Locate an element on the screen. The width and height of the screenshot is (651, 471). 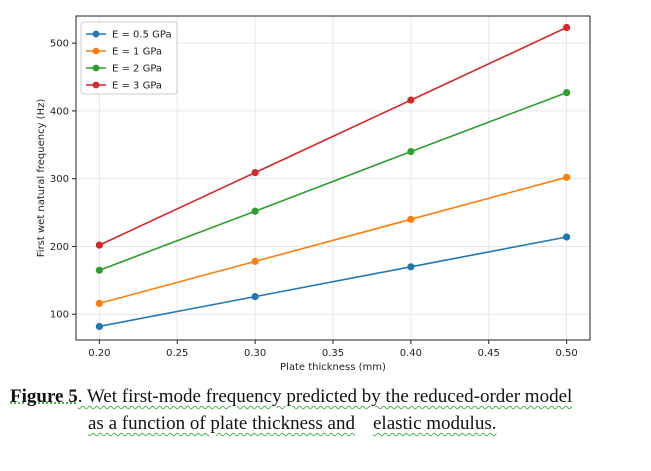
caption-text-2a: as a function of plate thickness and is located at coordinates (221, 423).